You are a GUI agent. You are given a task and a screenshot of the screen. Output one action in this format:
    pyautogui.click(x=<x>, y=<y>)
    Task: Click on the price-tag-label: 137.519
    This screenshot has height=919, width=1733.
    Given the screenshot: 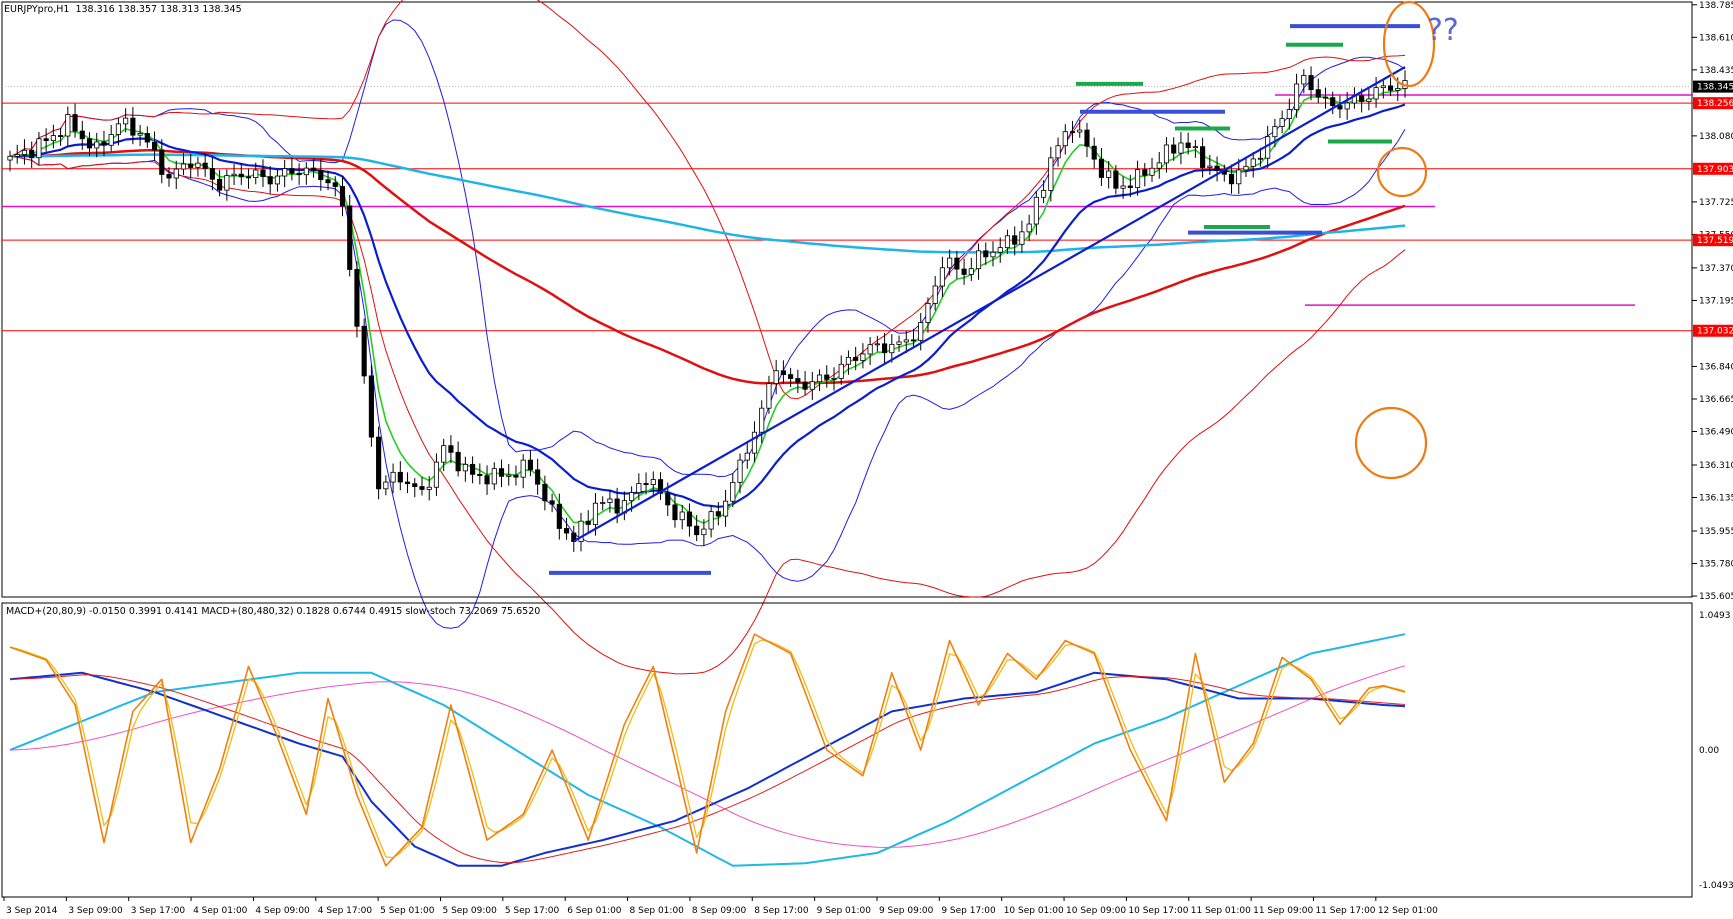 What is the action you would take?
    pyautogui.click(x=1715, y=241)
    